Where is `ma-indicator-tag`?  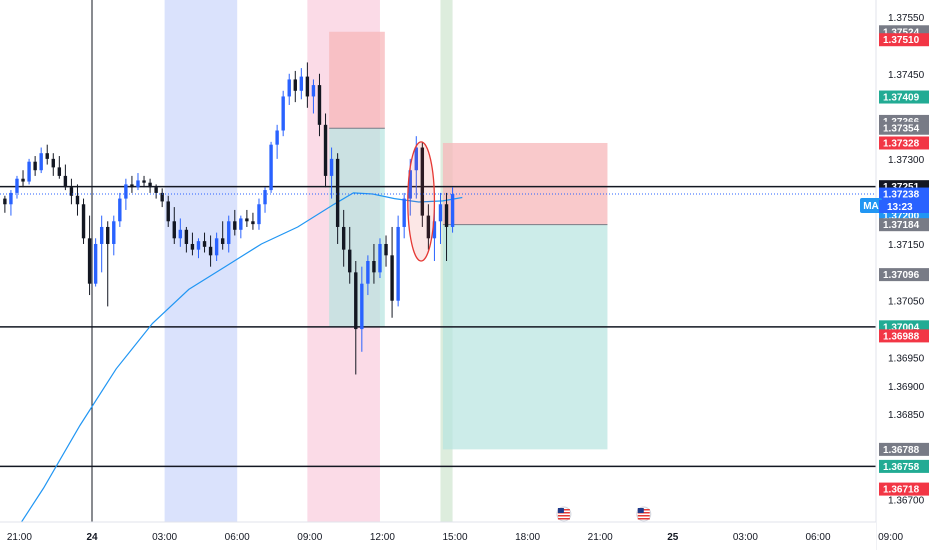 ma-indicator-tag is located at coordinates (871, 205).